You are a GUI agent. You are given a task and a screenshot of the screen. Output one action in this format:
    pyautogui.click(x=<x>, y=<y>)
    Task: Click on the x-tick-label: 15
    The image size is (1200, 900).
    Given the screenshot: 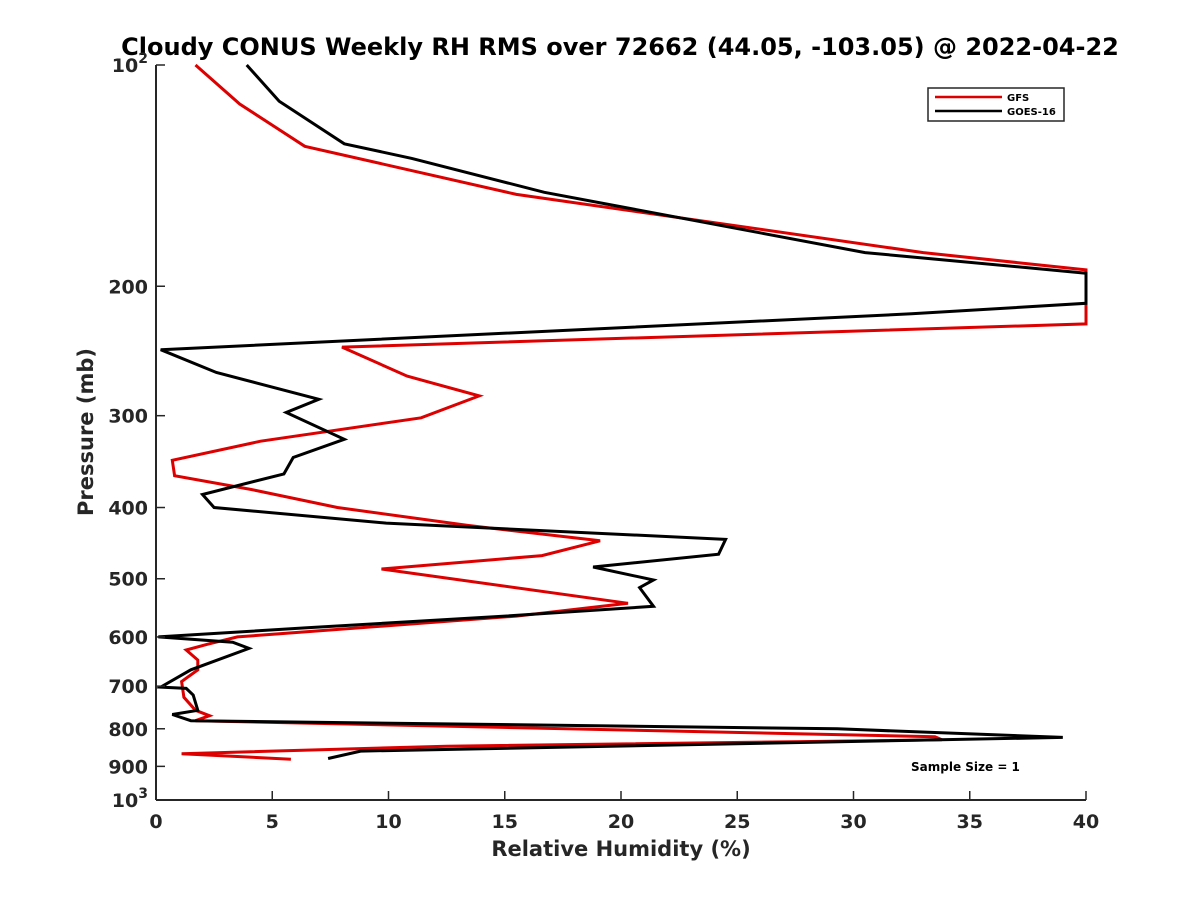 What is the action you would take?
    pyautogui.click(x=505, y=822)
    